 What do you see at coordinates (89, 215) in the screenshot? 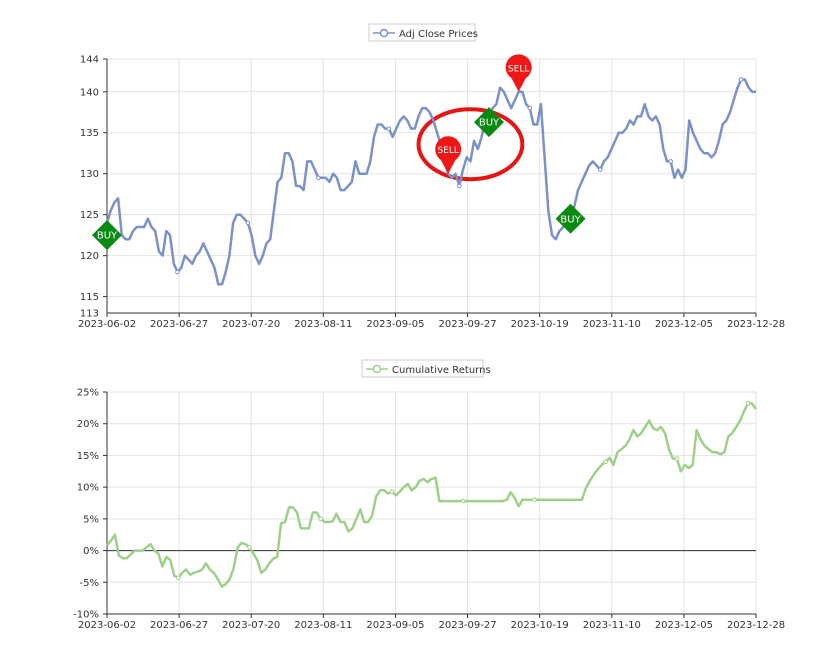
I see `y-tick-label: 125` at bounding box center [89, 215].